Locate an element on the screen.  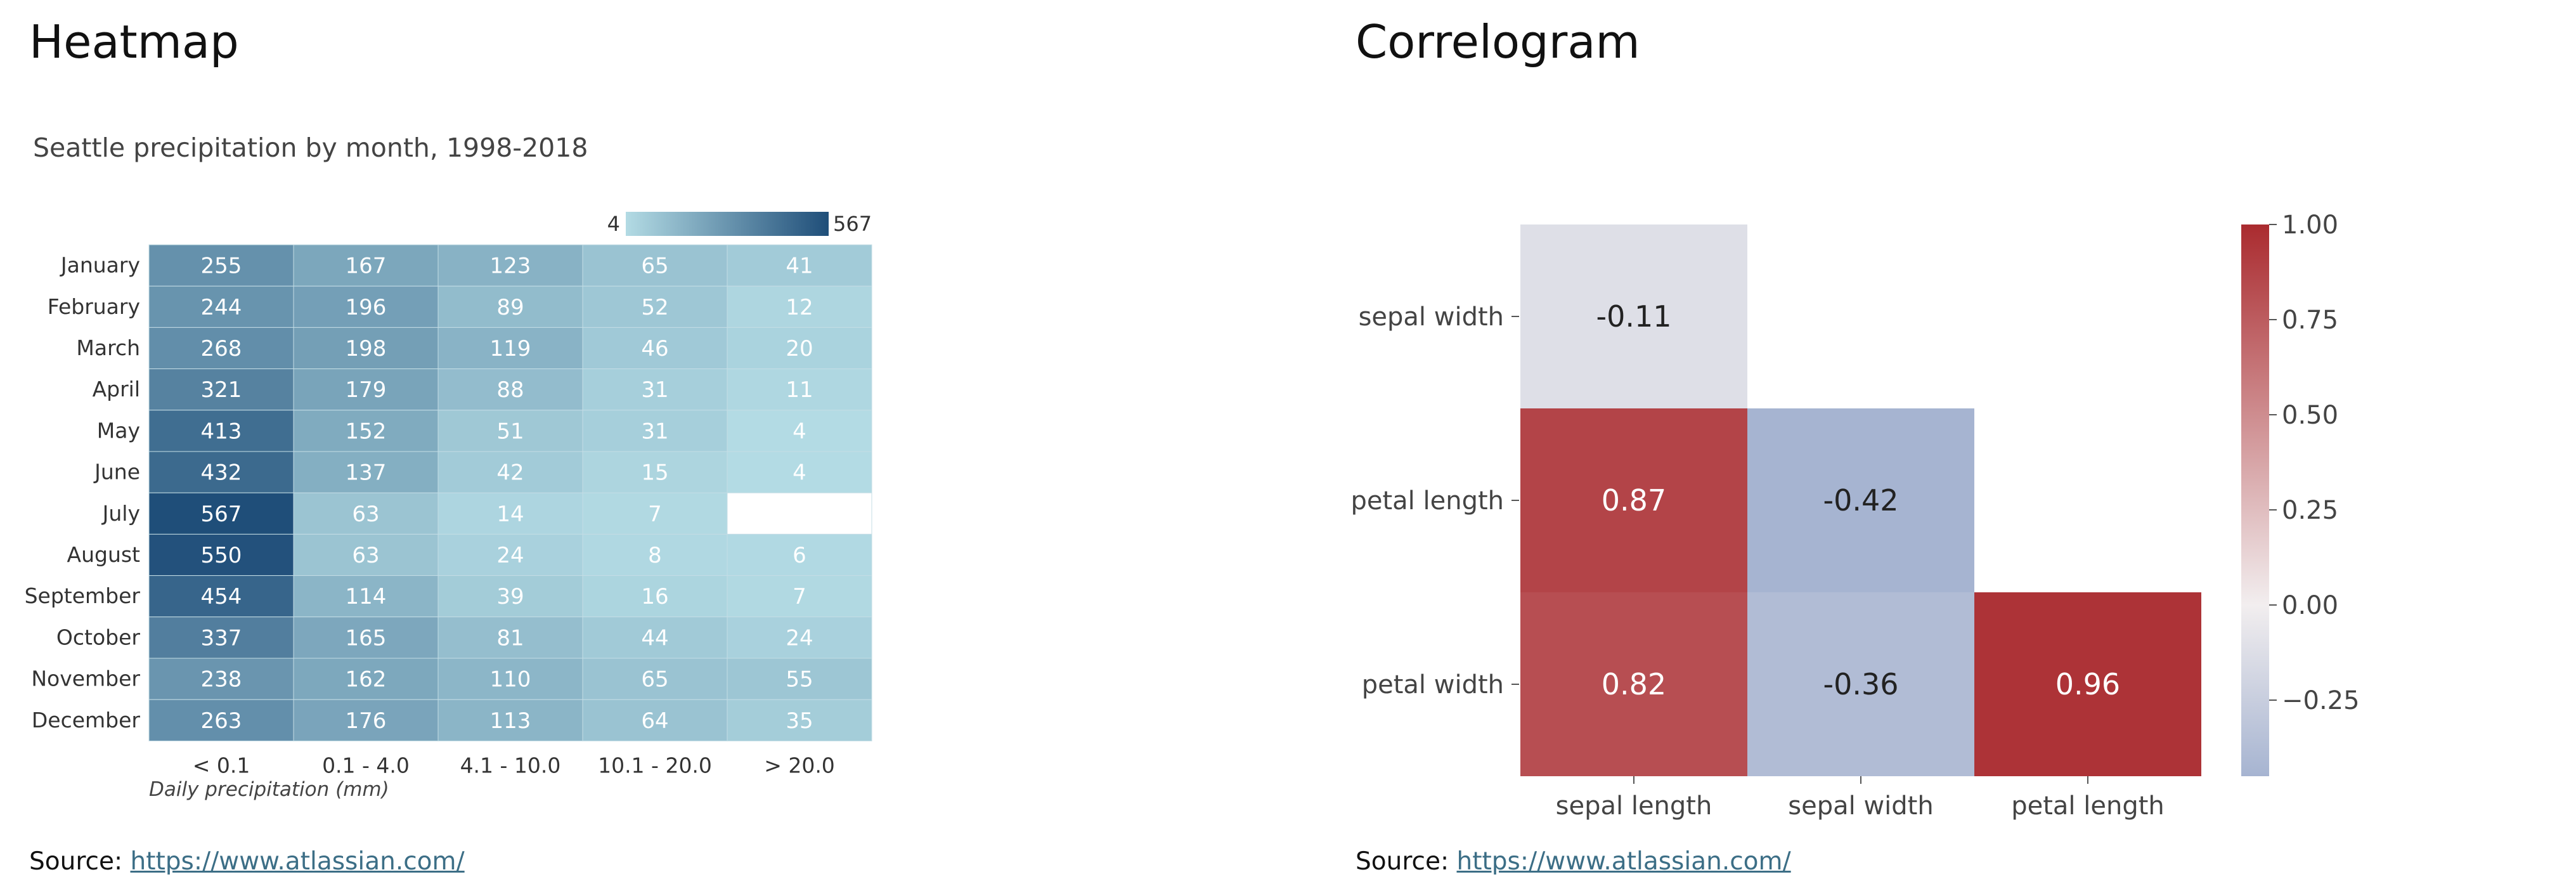
correlogram-colorbar-tick-label: 0.00 is located at coordinates (2310, 605).